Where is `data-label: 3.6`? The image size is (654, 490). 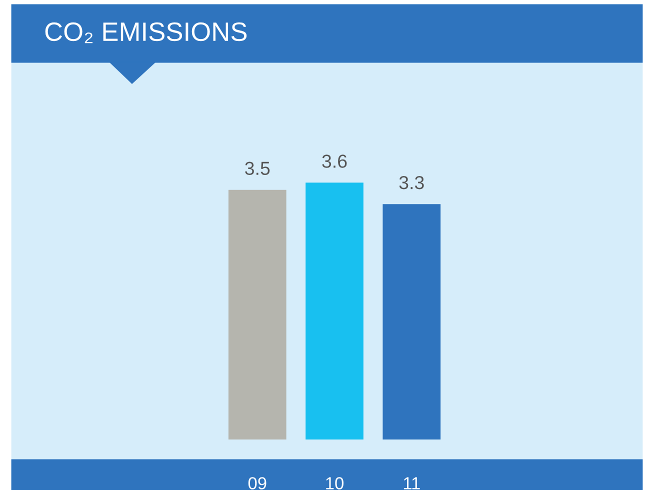
data-label: 3.6 is located at coordinates (334, 161).